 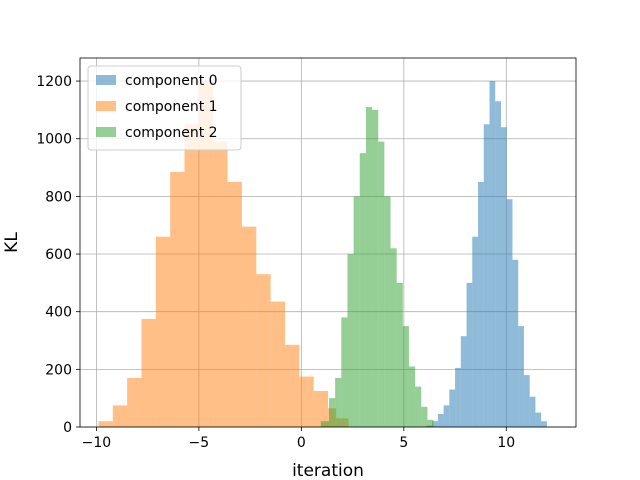 What do you see at coordinates (12, 242) in the screenshot?
I see `y-axis-label: KL` at bounding box center [12, 242].